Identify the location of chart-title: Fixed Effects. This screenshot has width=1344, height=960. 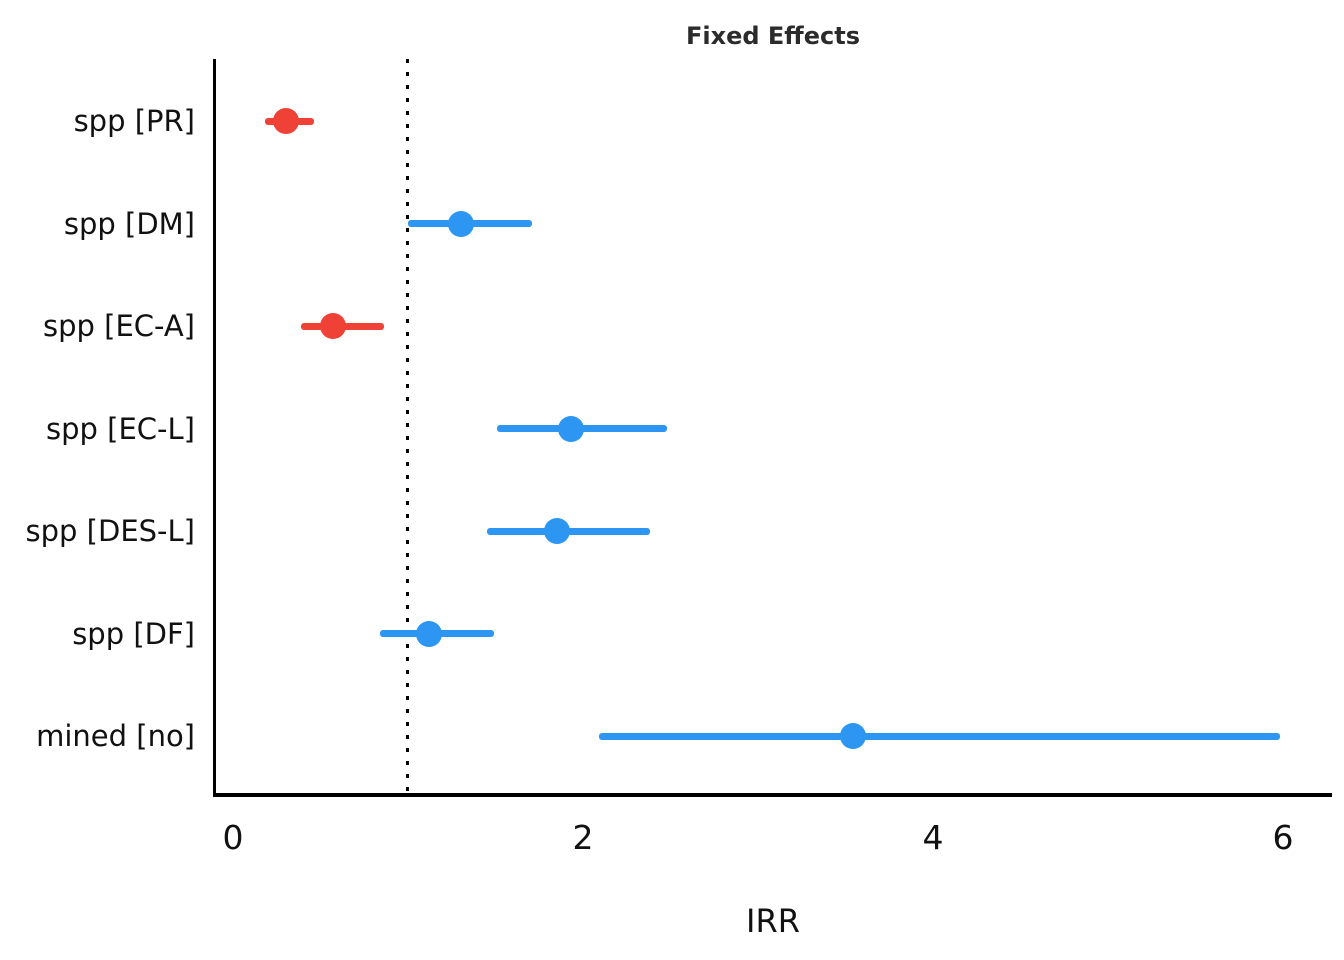
(772, 36).